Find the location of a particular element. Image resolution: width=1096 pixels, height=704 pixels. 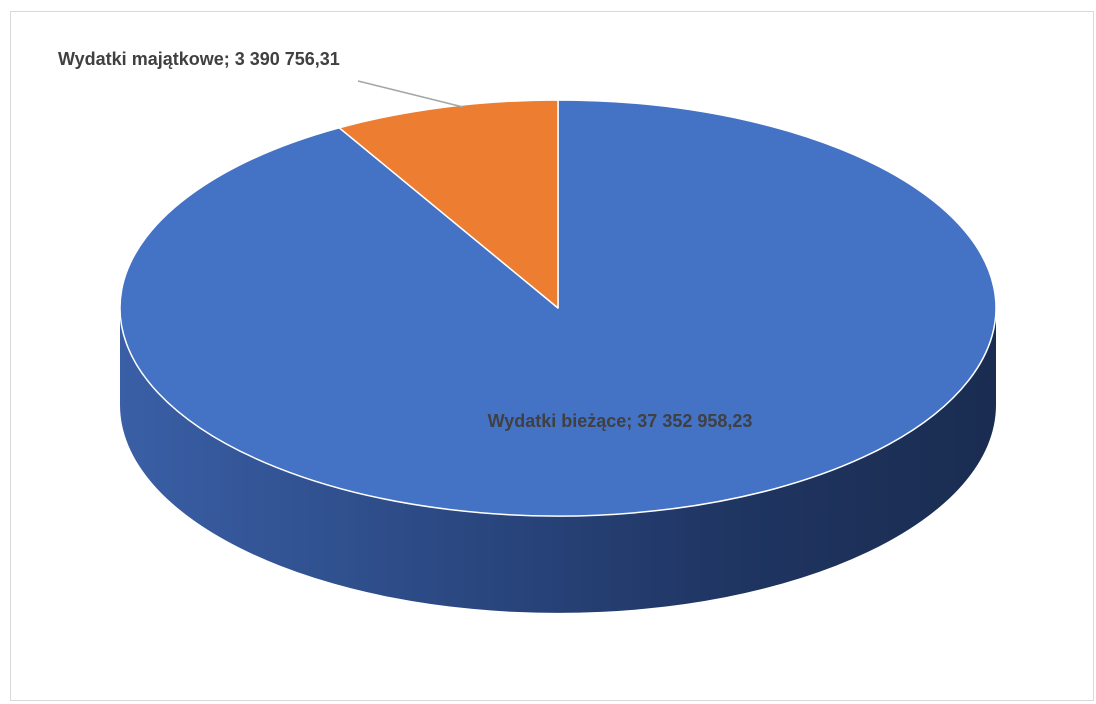

leader-line is located at coordinates (410, 94).